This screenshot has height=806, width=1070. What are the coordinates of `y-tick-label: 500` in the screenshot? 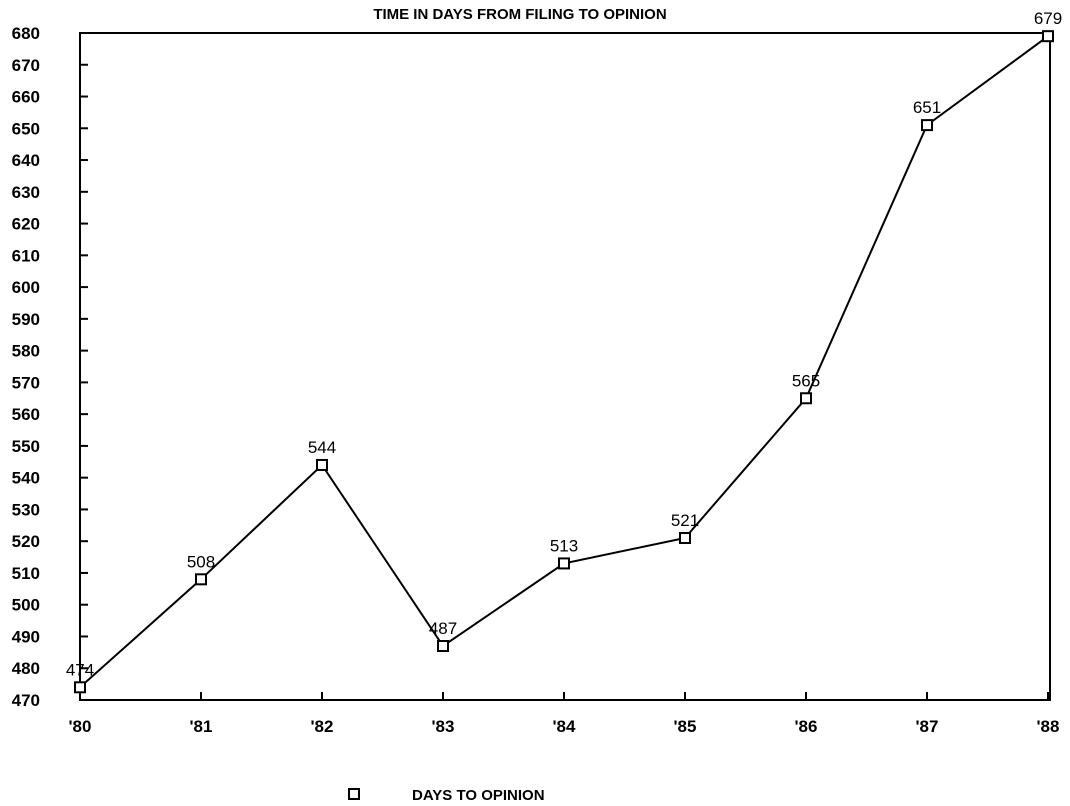 It's located at (26, 605).